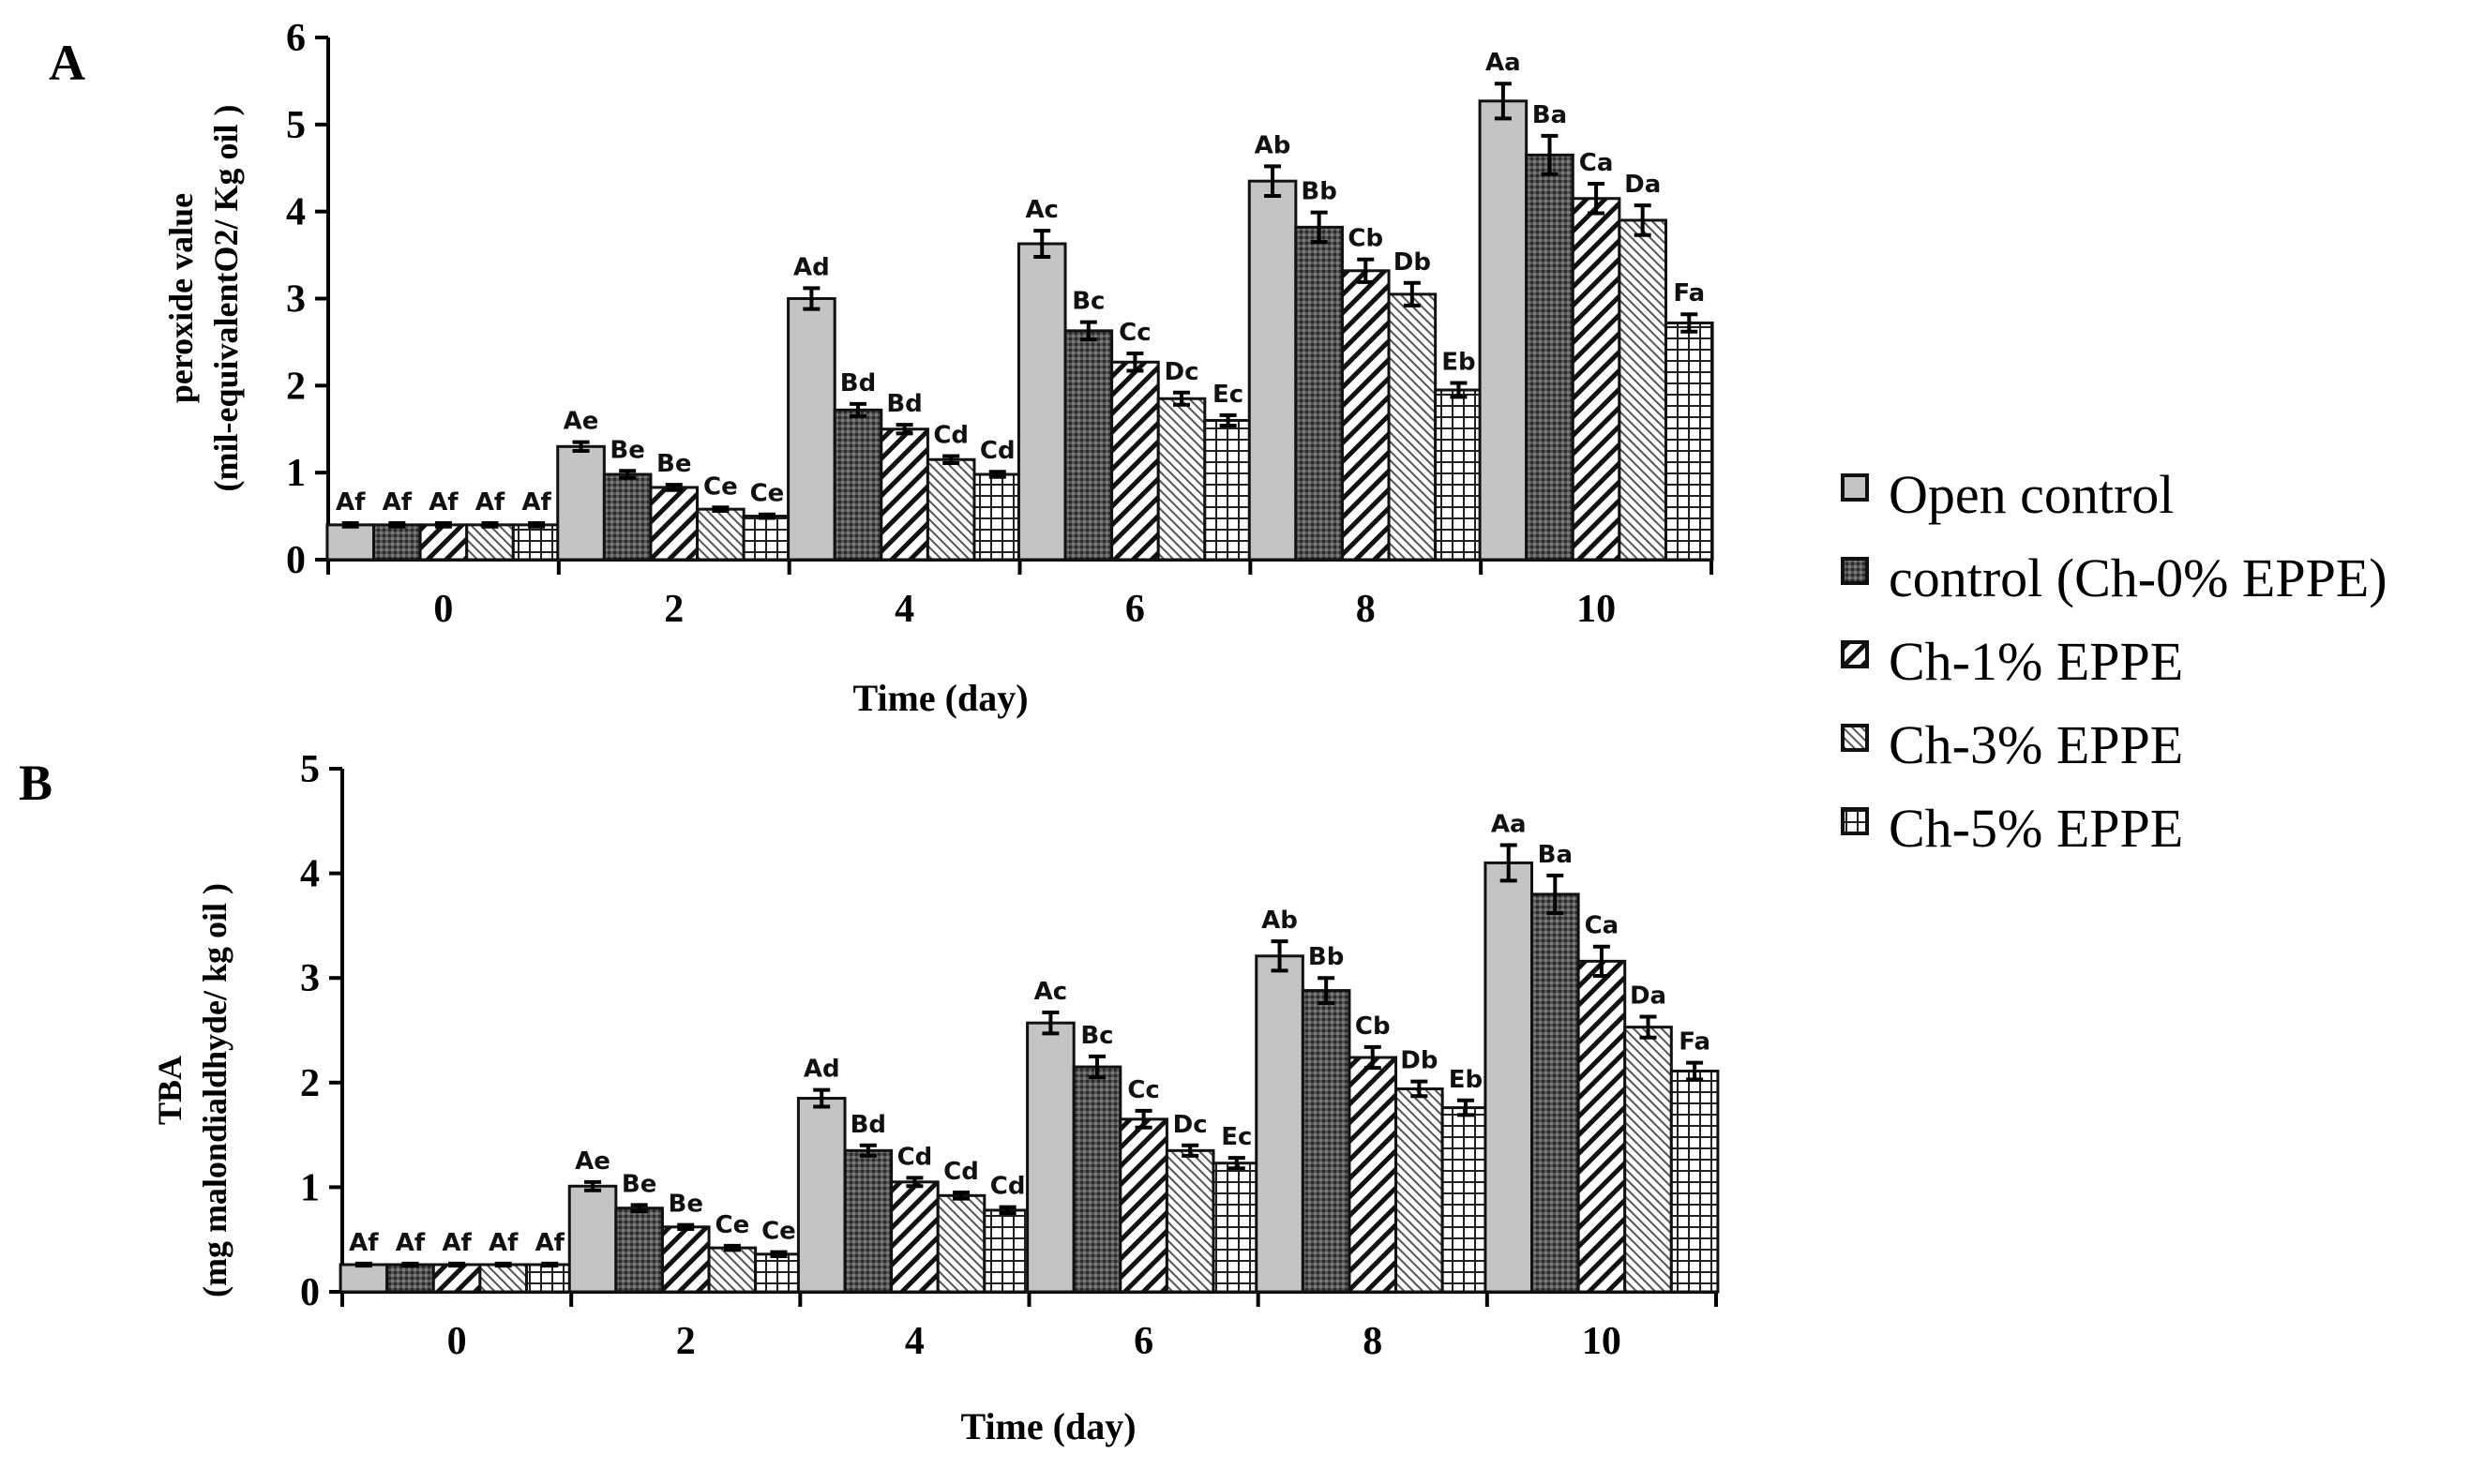 Image resolution: width=2470 pixels, height=1484 pixels. What do you see at coordinates (296, 125) in the screenshot?
I see `panel-a-y-tick-label: 5` at bounding box center [296, 125].